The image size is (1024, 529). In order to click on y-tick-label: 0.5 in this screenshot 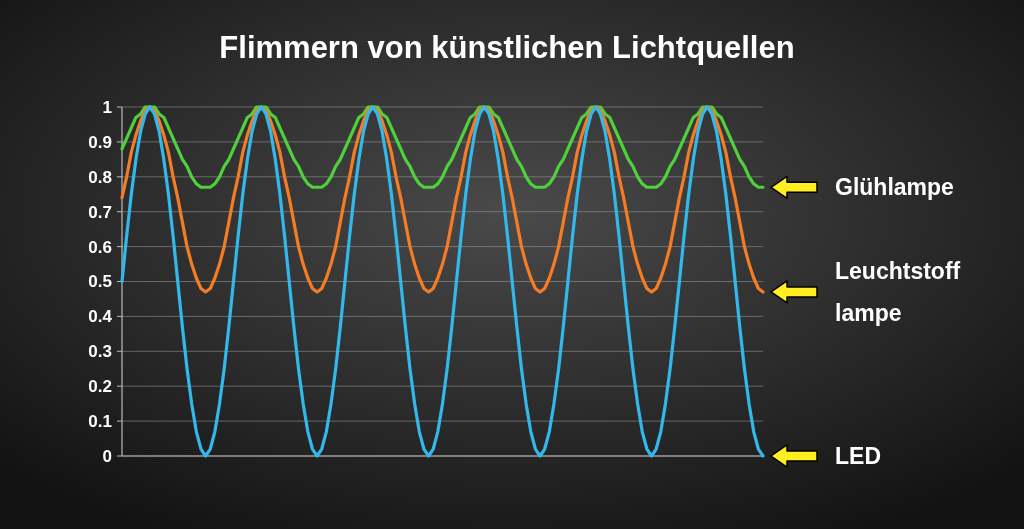, I will do `click(100, 282)`.